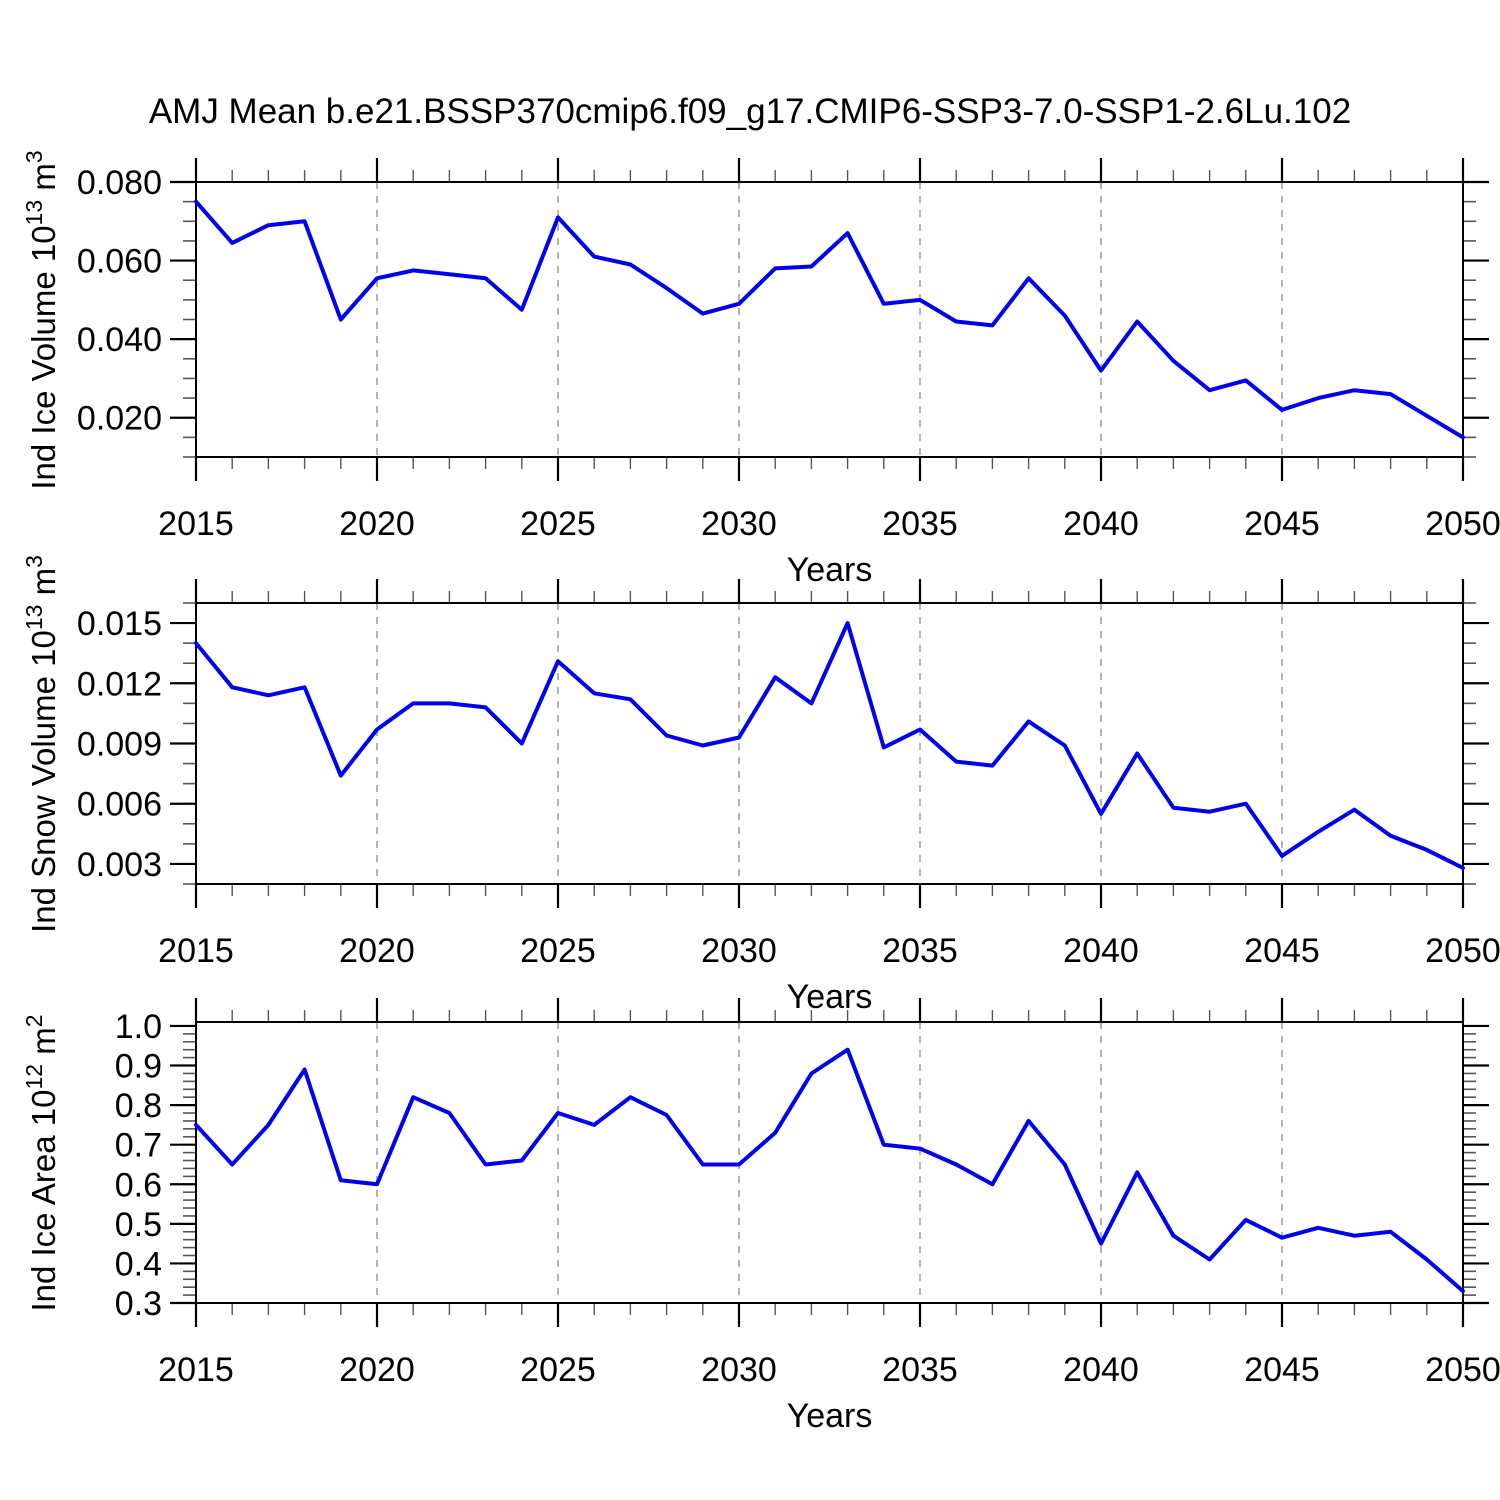 The image size is (1500, 1500). I want to click on data-line-ind-ice-volume, so click(829, 319).